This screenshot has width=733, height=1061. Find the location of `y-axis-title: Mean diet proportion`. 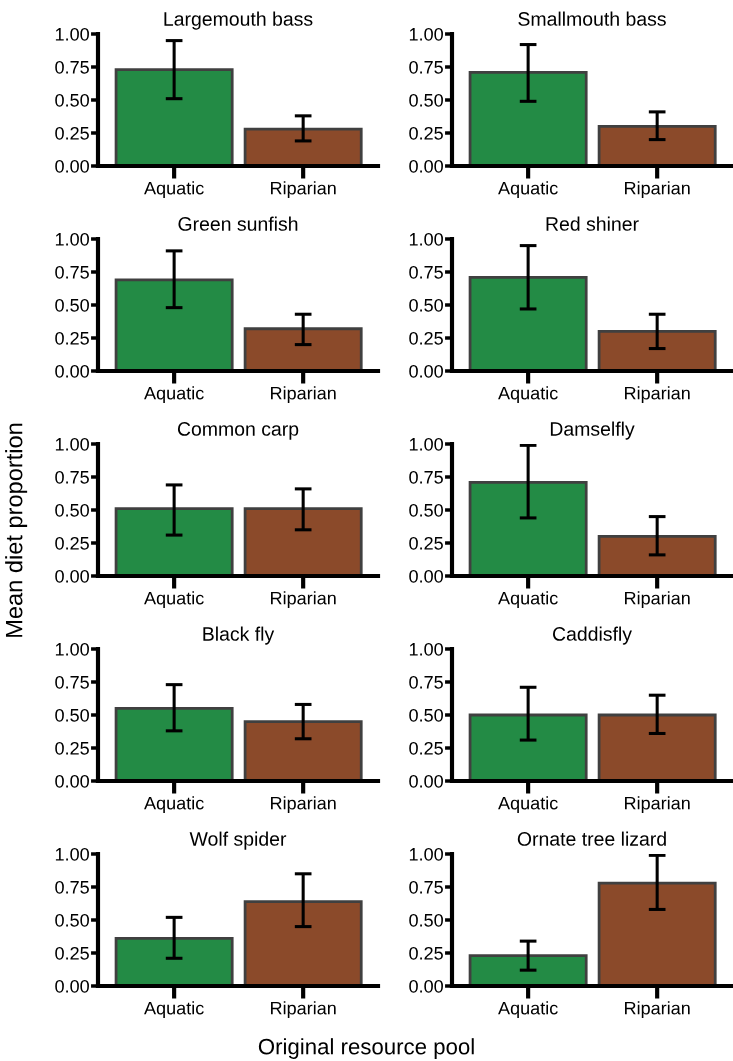

y-axis-title: Mean diet proportion is located at coordinates (16, 530).